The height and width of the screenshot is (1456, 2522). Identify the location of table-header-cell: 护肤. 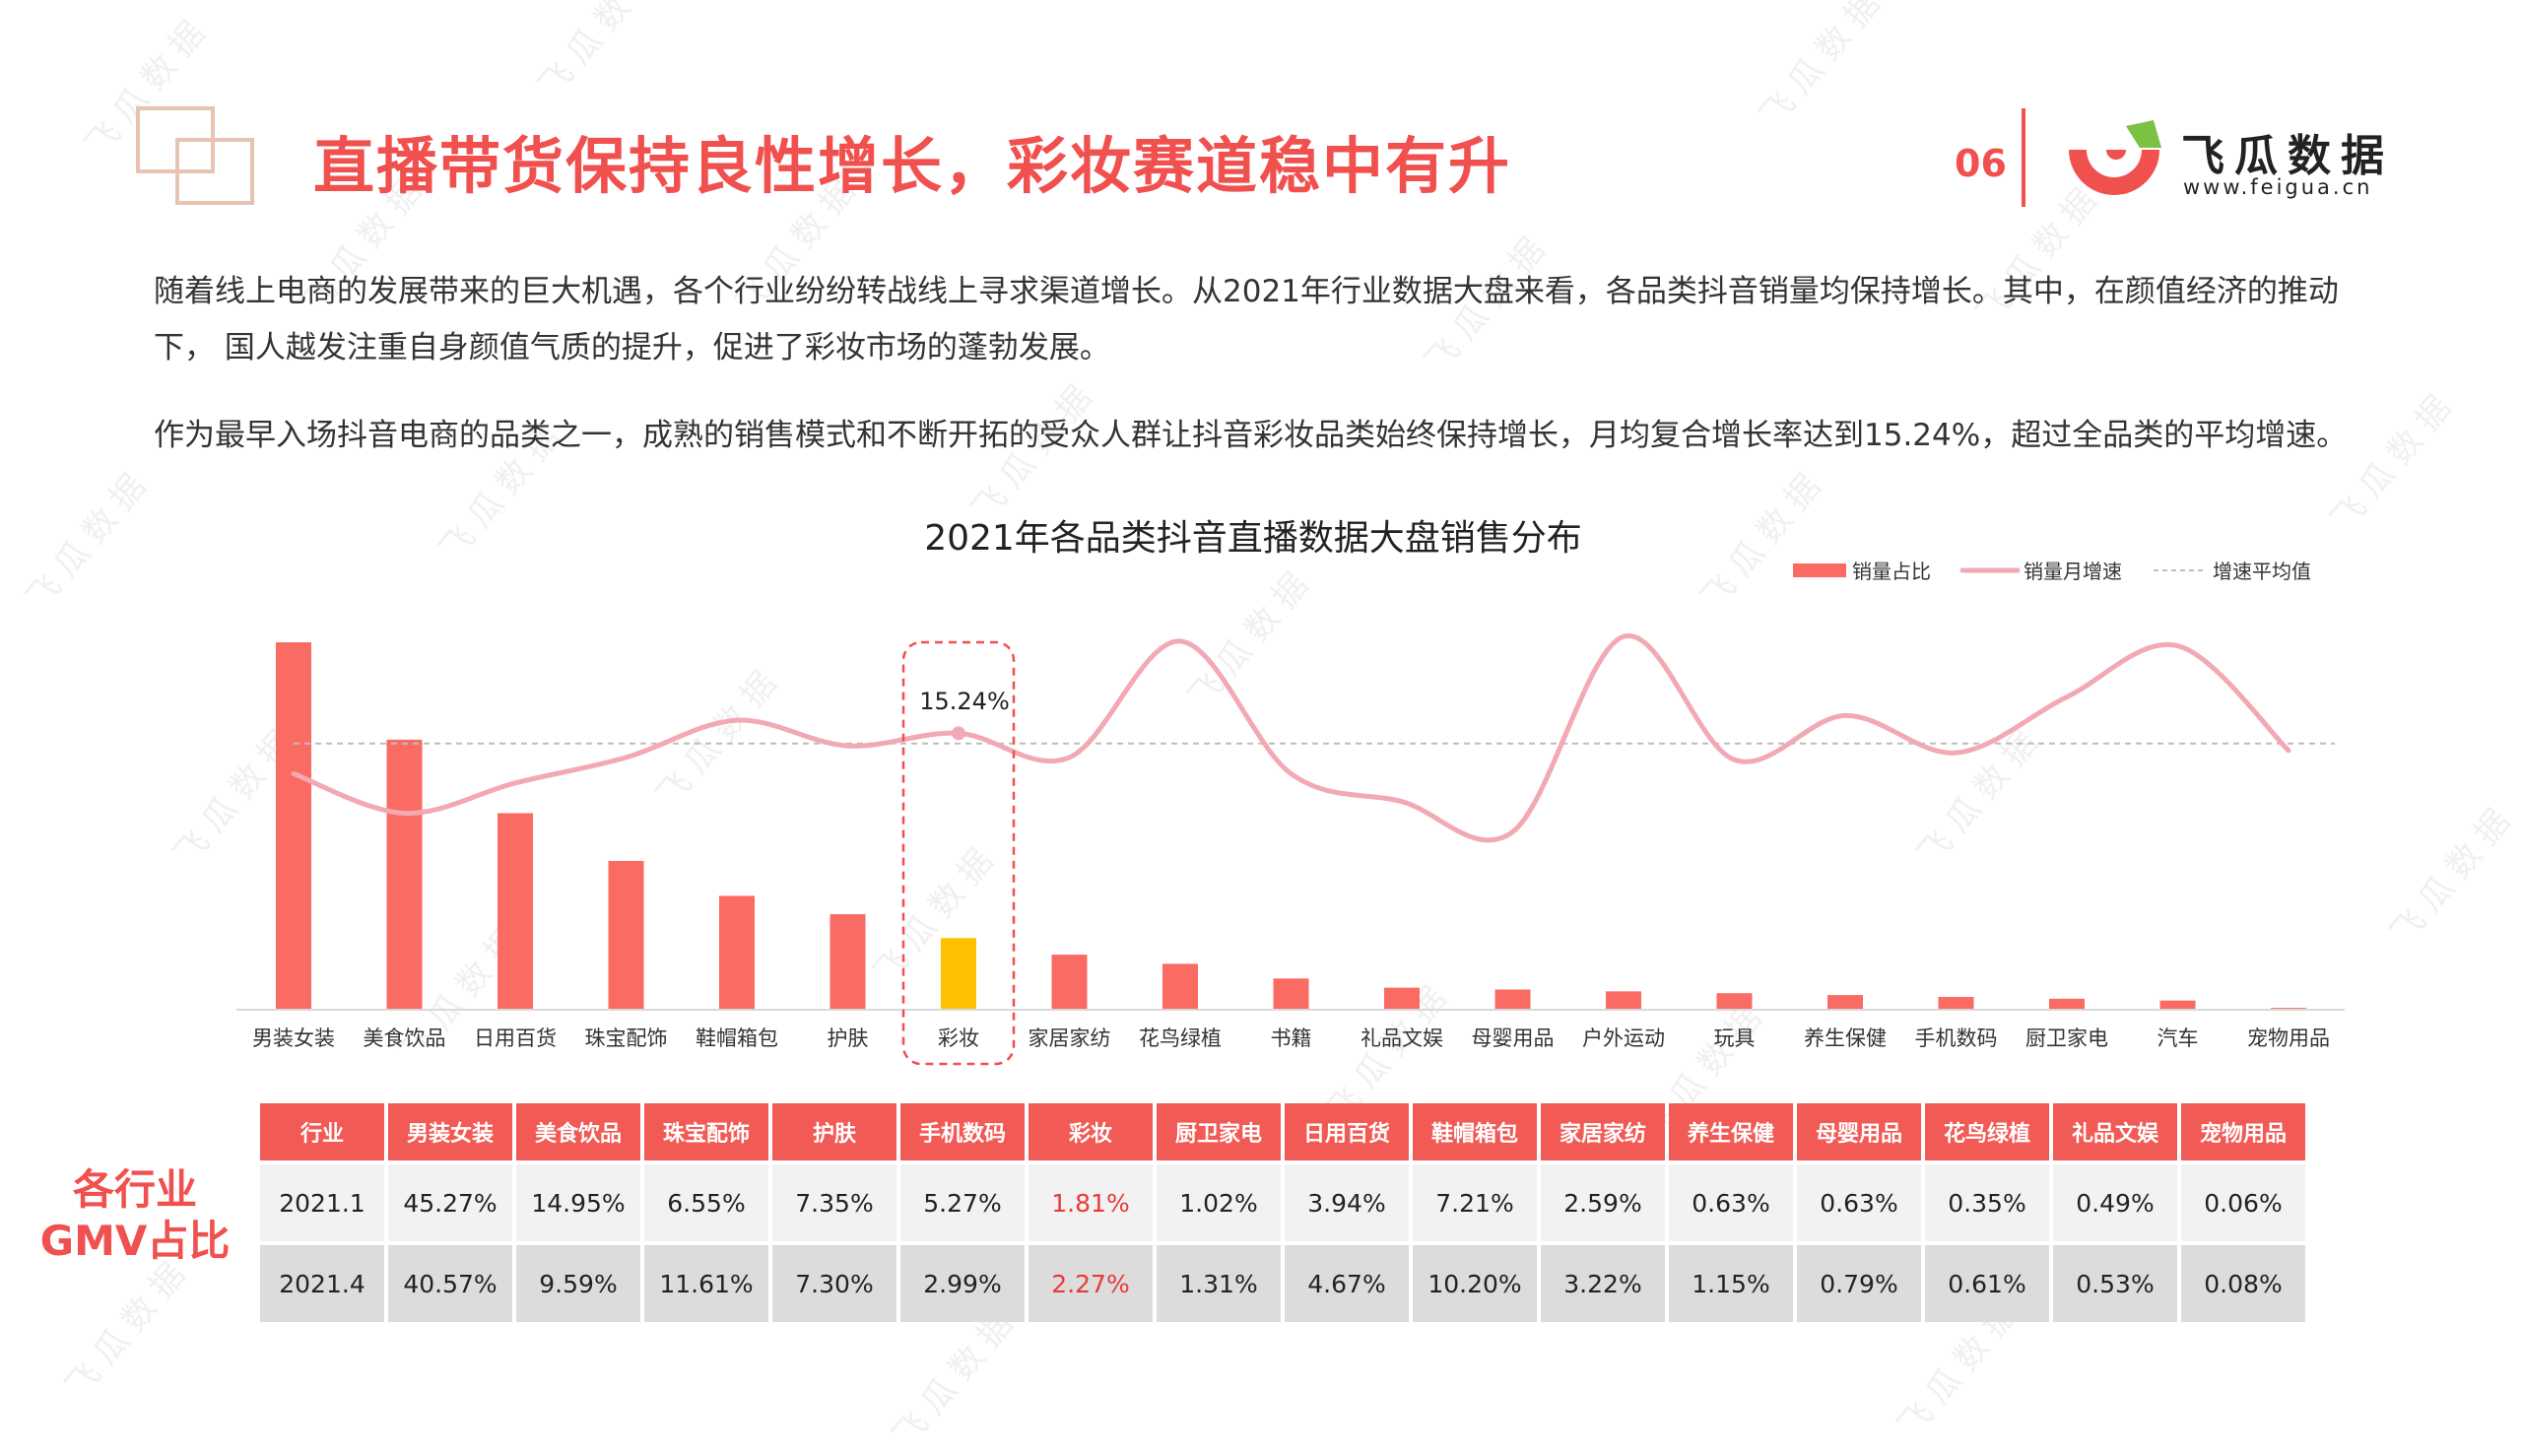
(834, 1131).